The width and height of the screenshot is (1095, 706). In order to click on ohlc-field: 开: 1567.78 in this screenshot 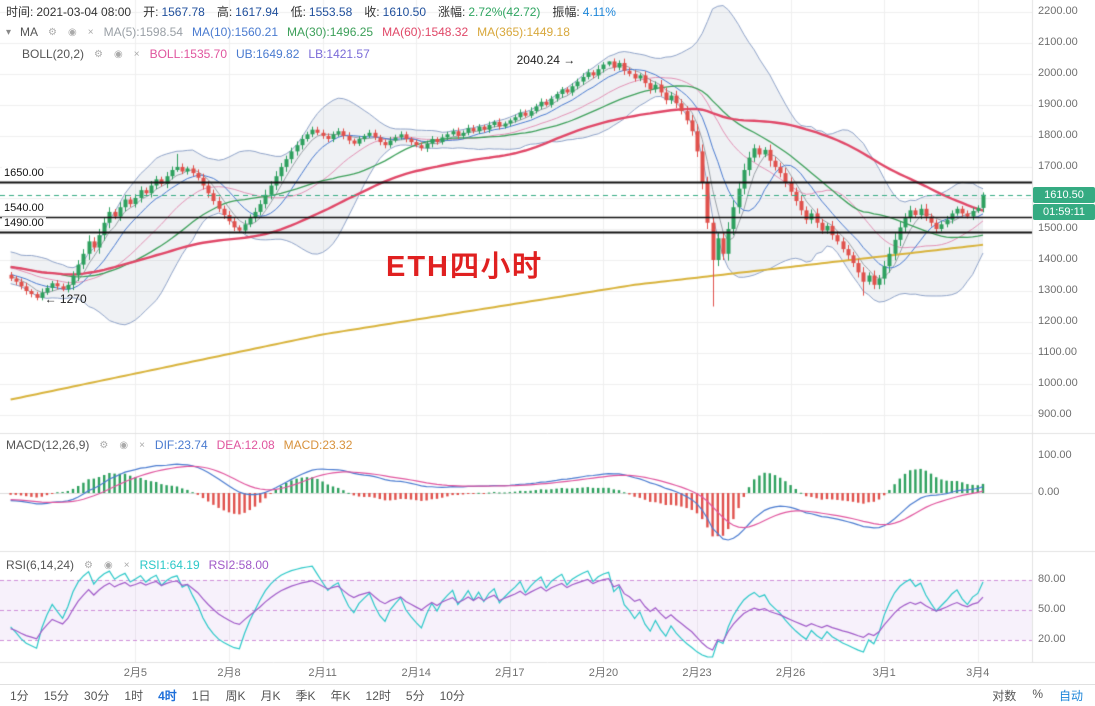, I will do `click(174, 11)`.